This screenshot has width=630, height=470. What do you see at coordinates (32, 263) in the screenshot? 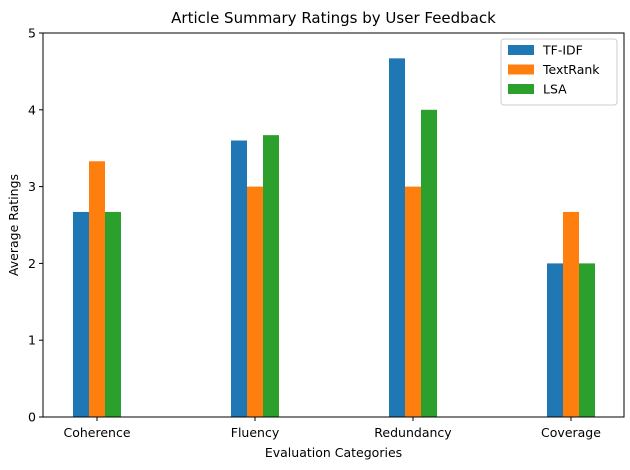
I see `y-tick-label: 2` at bounding box center [32, 263].